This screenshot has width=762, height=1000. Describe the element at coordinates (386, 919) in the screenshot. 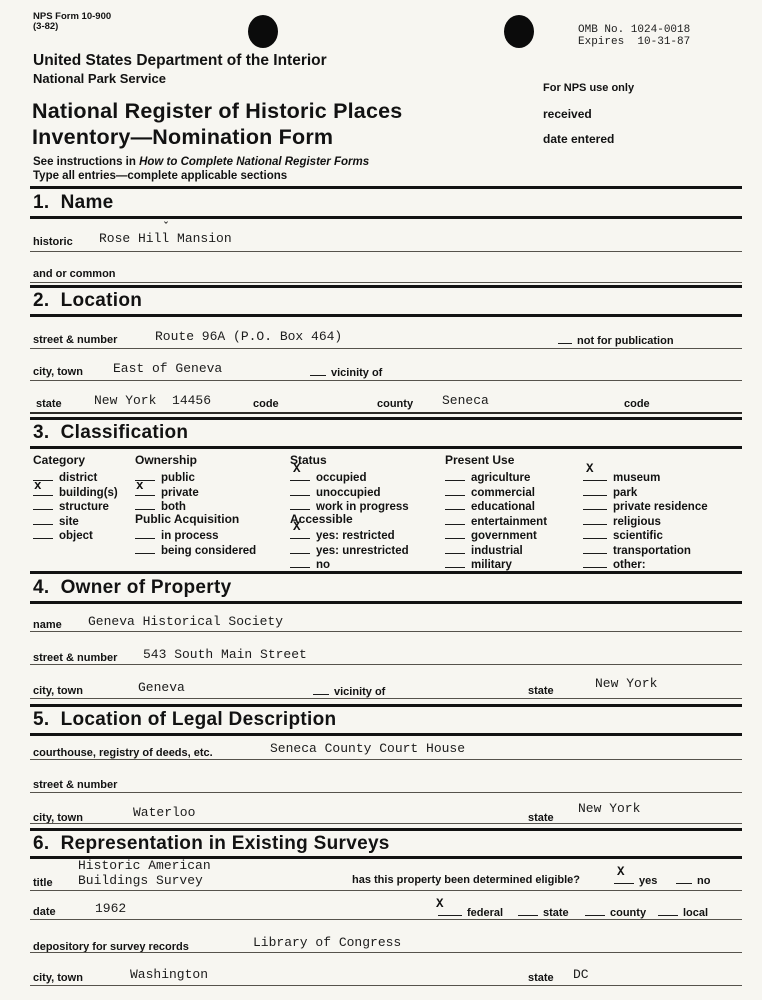

I see `survey-date-fill-line` at that location.